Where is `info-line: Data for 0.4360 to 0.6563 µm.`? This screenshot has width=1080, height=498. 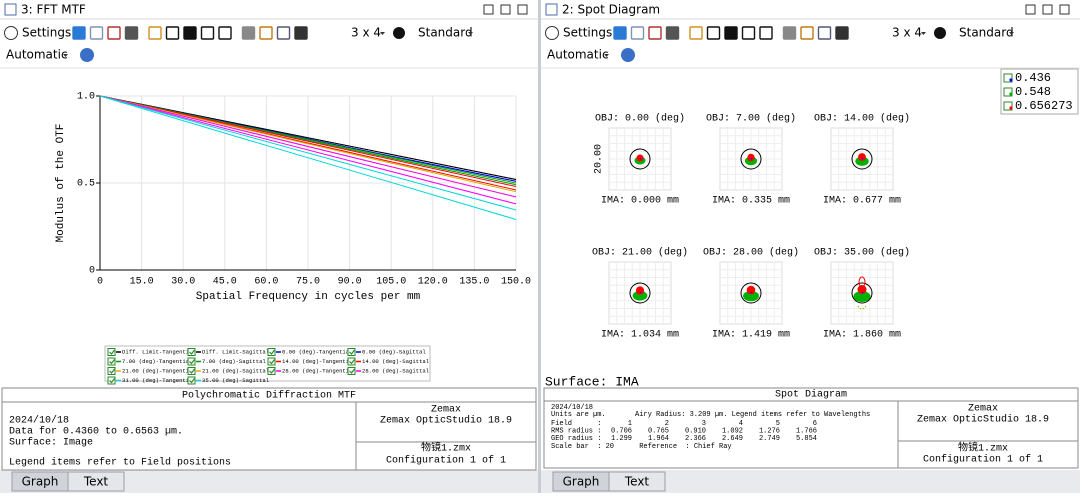
info-line: Data for 0.4360 to 0.6563 µm. is located at coordinates (96, 432).